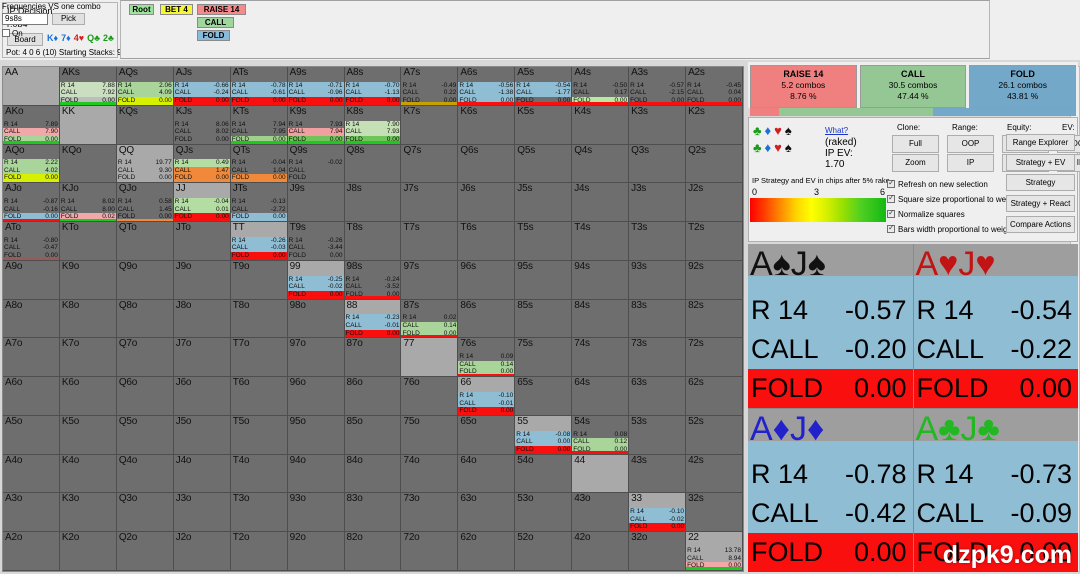 The image size is (1080, 574). I want to click on matrix-cell: K7o, so click(88, 358).